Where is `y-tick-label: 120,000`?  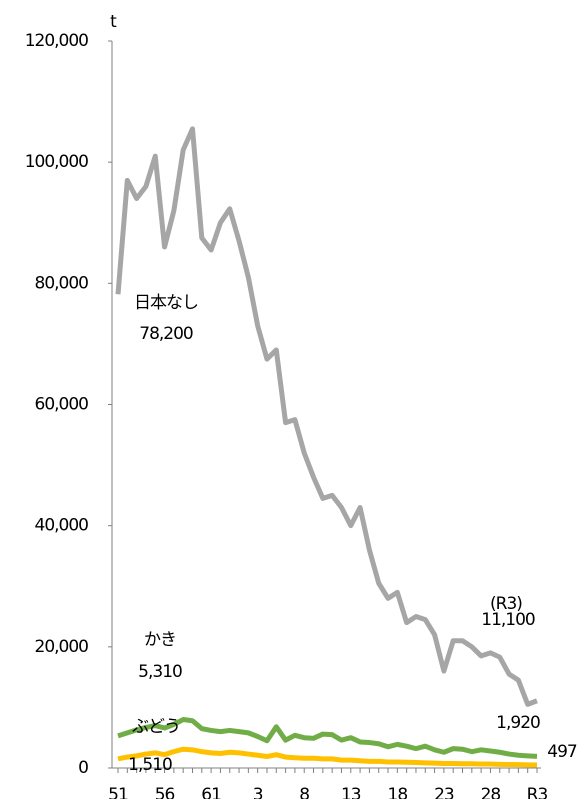 y-tick-label: 120,000 is located at coordinates (56, 41).